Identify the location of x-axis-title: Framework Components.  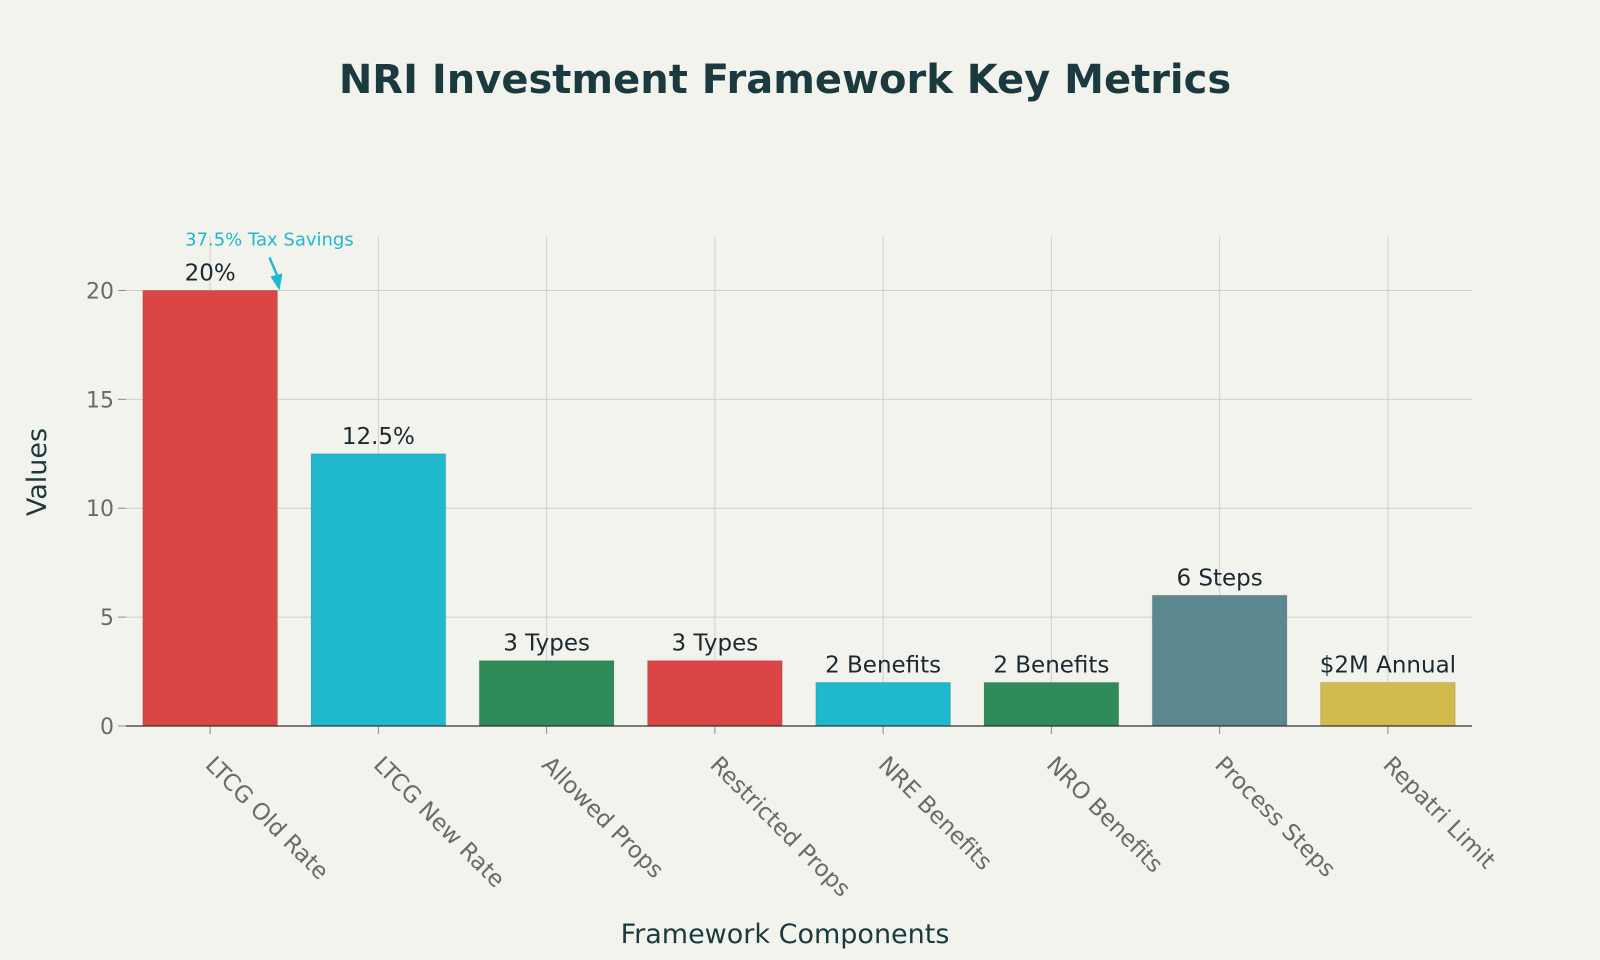
(785, 934).